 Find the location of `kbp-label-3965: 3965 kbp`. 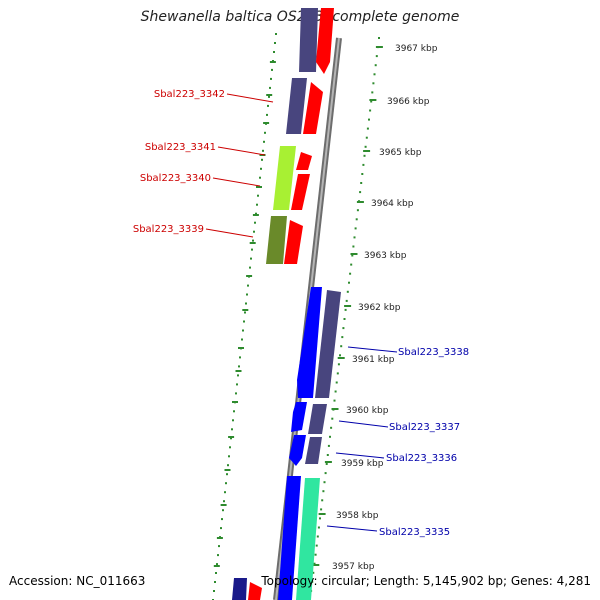

kbp-label-3965: 3965 kbp is located at coordinates (400, 153).